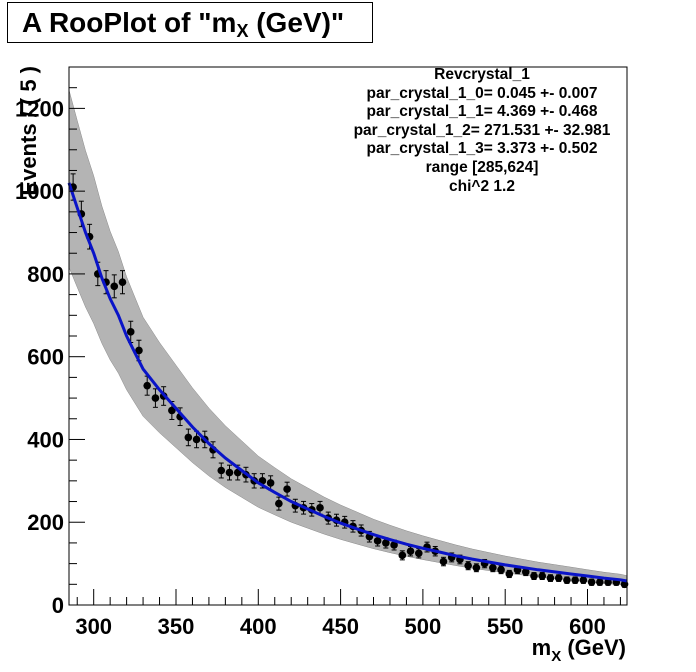  I want to click on x-tick-label: 500, so click(423, 626).